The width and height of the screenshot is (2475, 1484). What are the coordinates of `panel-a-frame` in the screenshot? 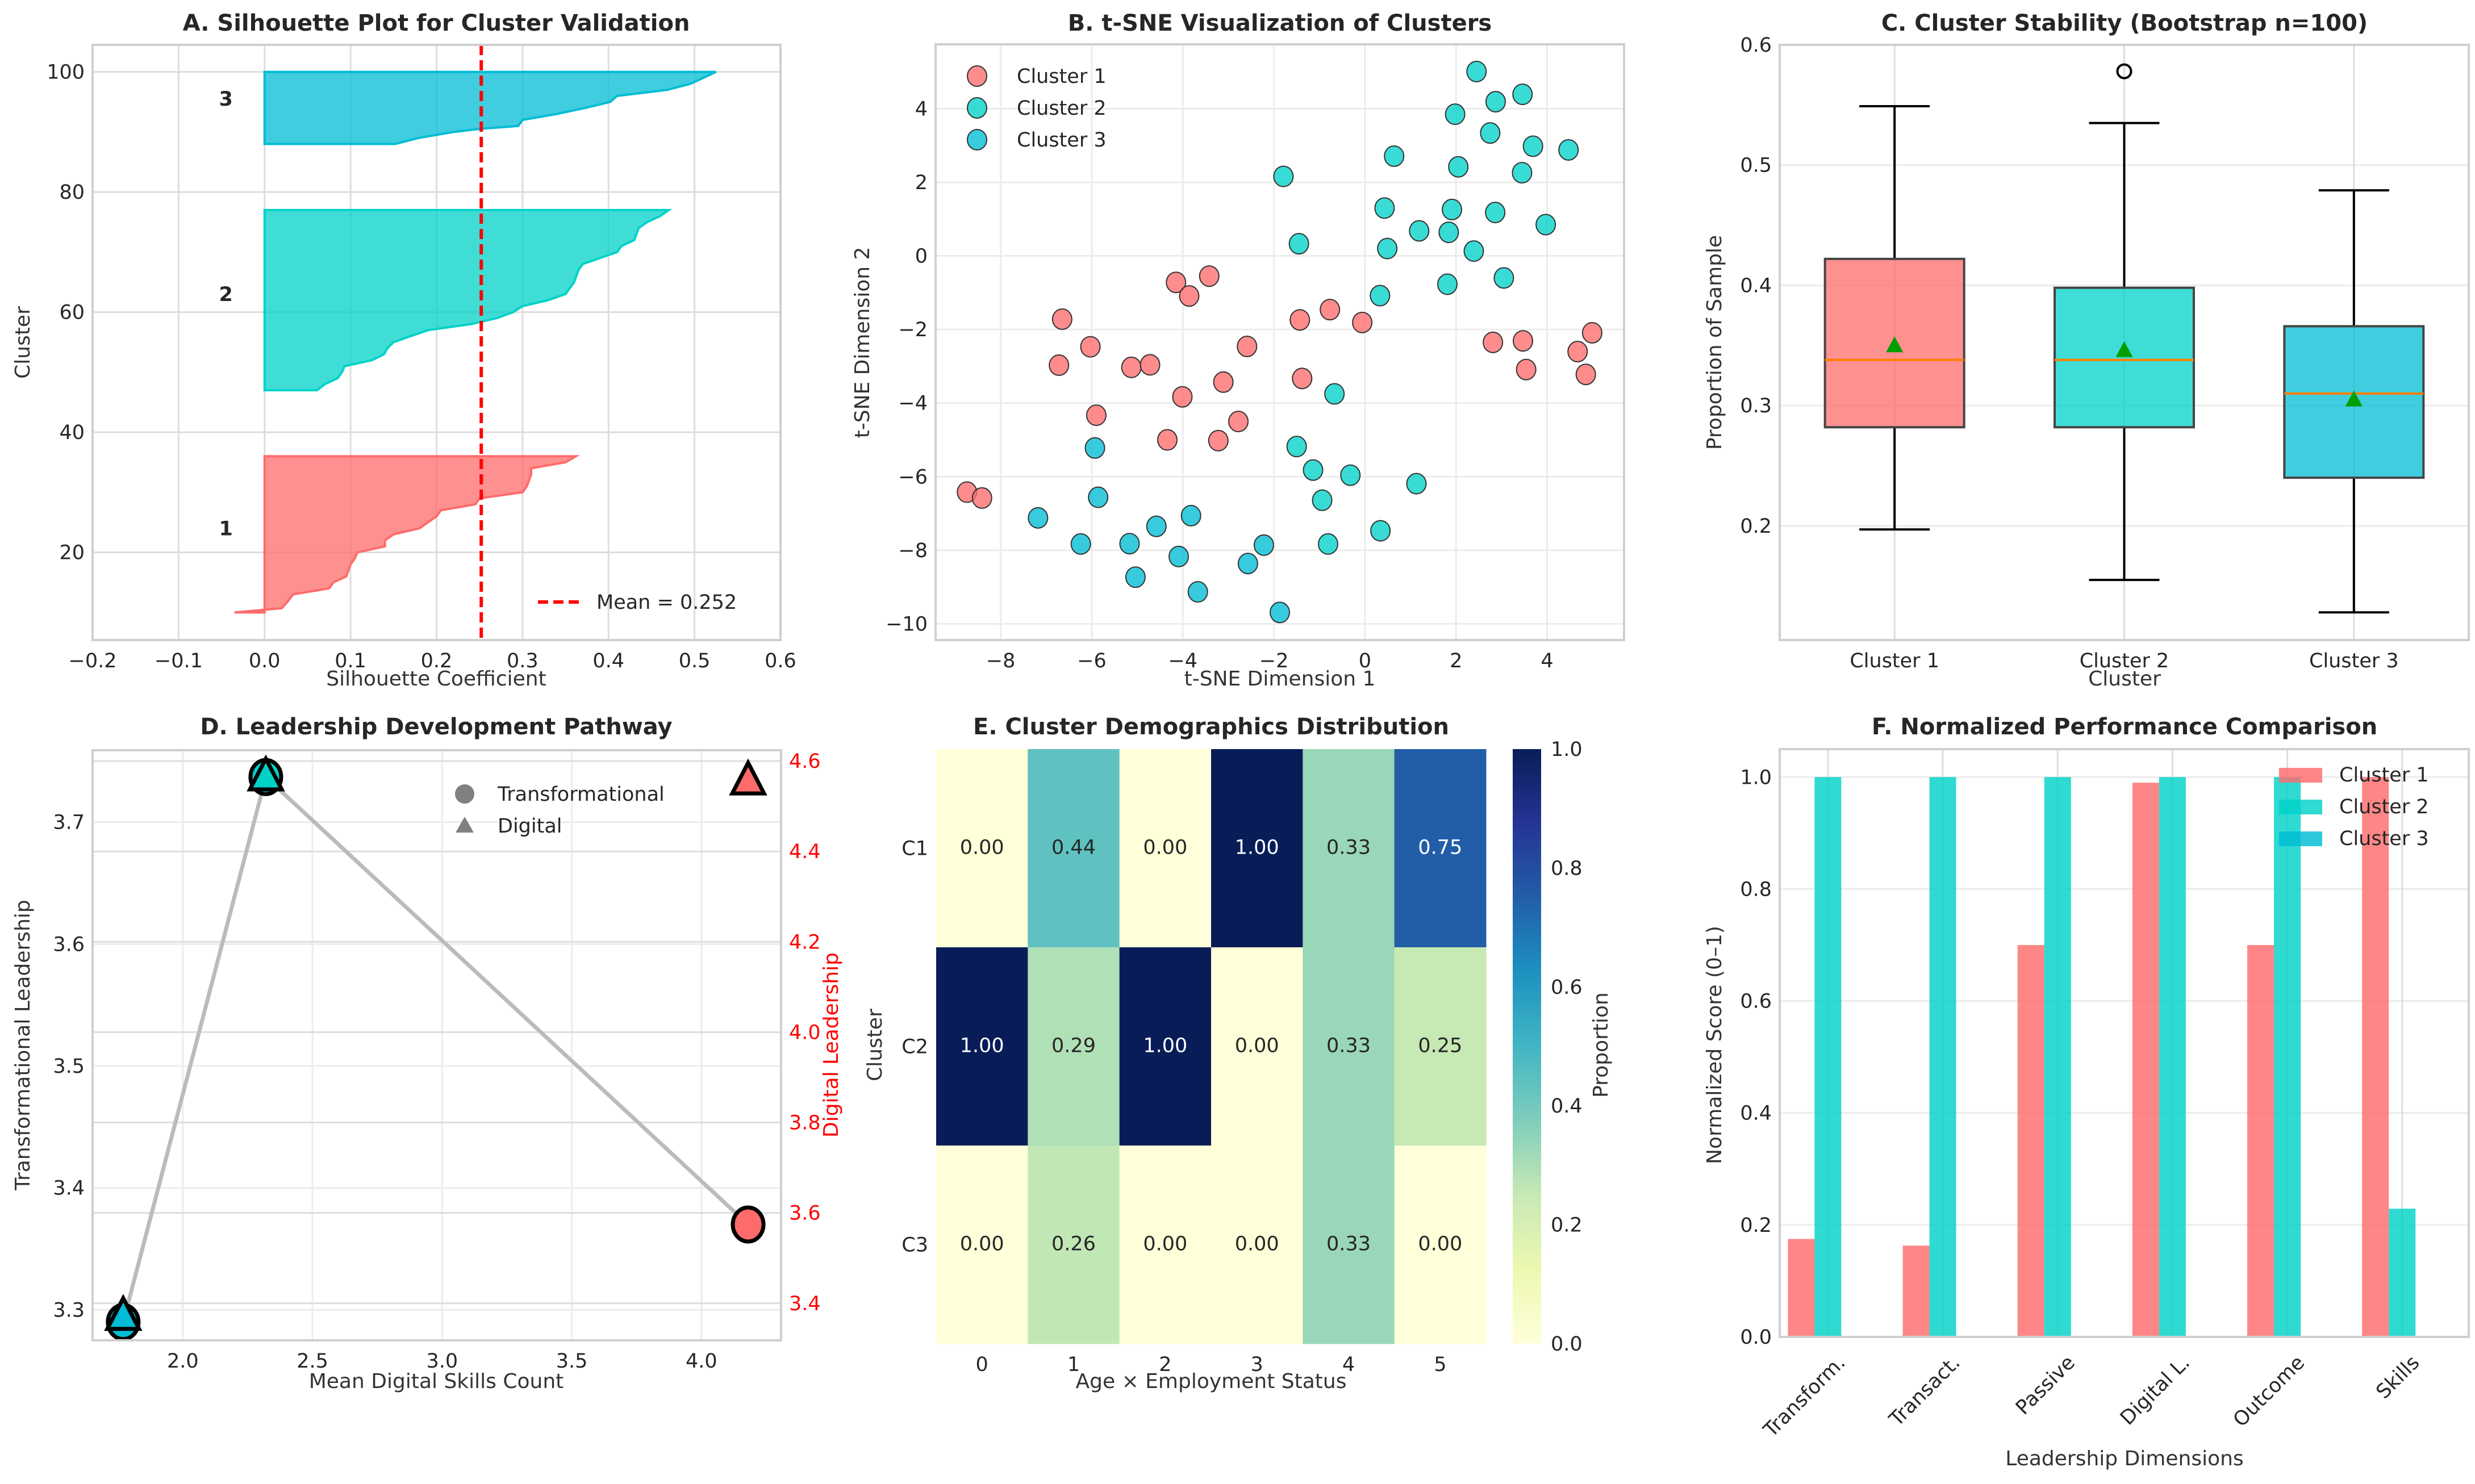 It's located at (436, 342).